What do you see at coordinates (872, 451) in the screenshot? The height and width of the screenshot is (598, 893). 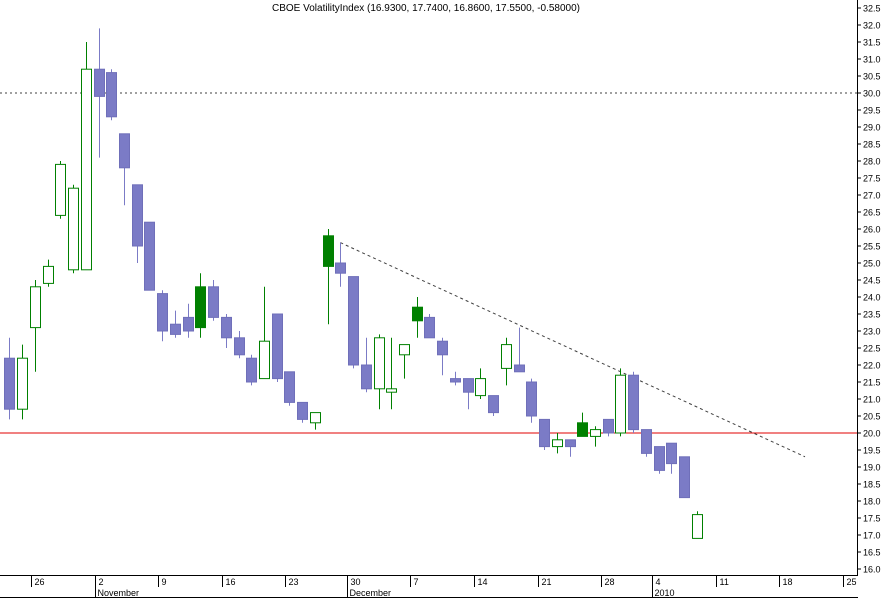 I see `y-tick-label: 19.5` at bounding box center [872, 451].